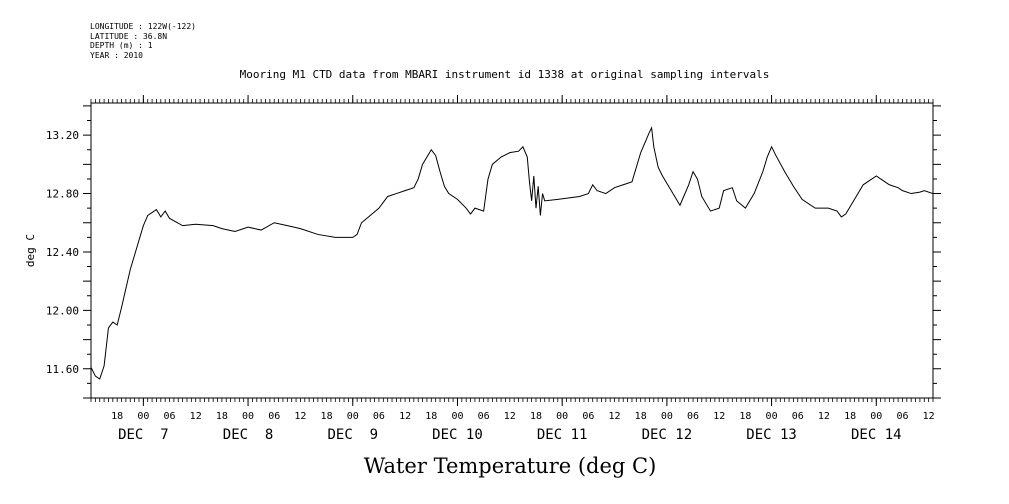 This screenshot has width=1009, height=504. I want to click on year-text: YEAR : 2010, so click(116, 55).